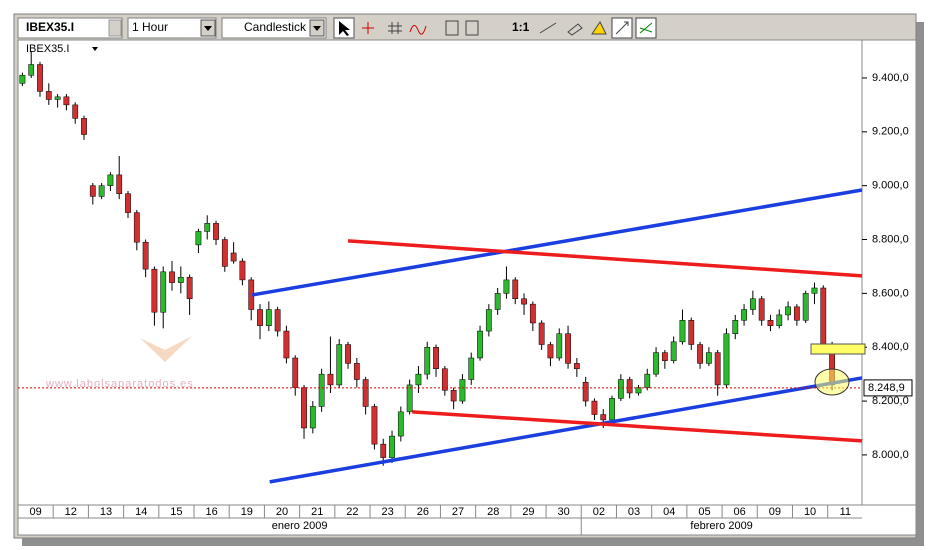  What do you see at coordinates (890, 132) in the screenshot?
I see `y-tick-label: 9.200,0` at bounding box center [890, 132].